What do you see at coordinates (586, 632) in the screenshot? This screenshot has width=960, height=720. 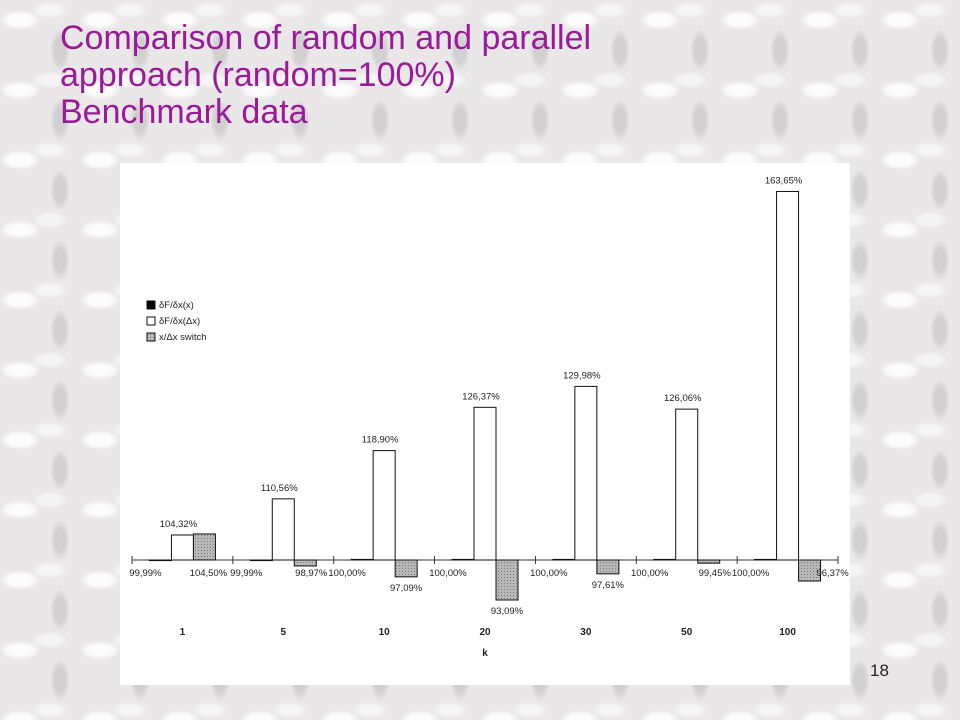 I see `category-label: 30` at bounding box center [586, 632].